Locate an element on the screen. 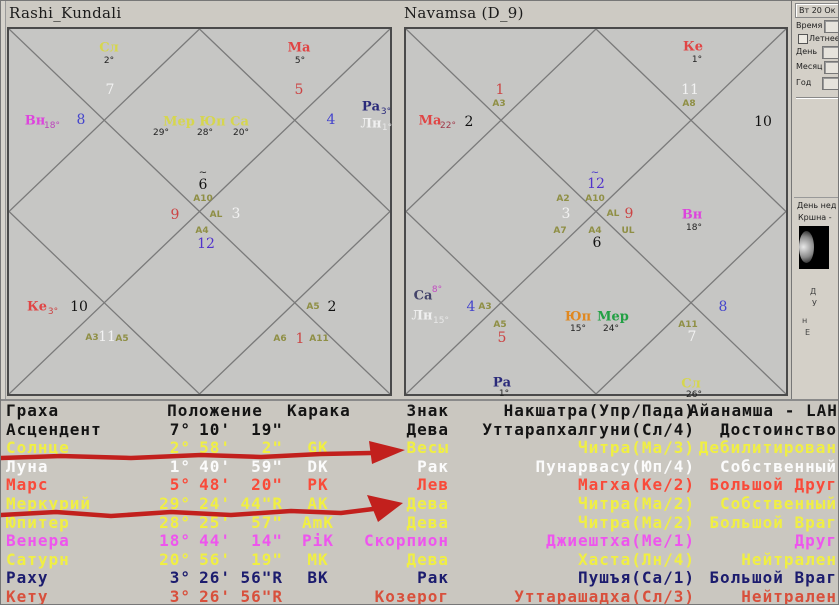 The image size is (839, 605). nav-house-sign-2: 2 is located at coordinates (469, 122).